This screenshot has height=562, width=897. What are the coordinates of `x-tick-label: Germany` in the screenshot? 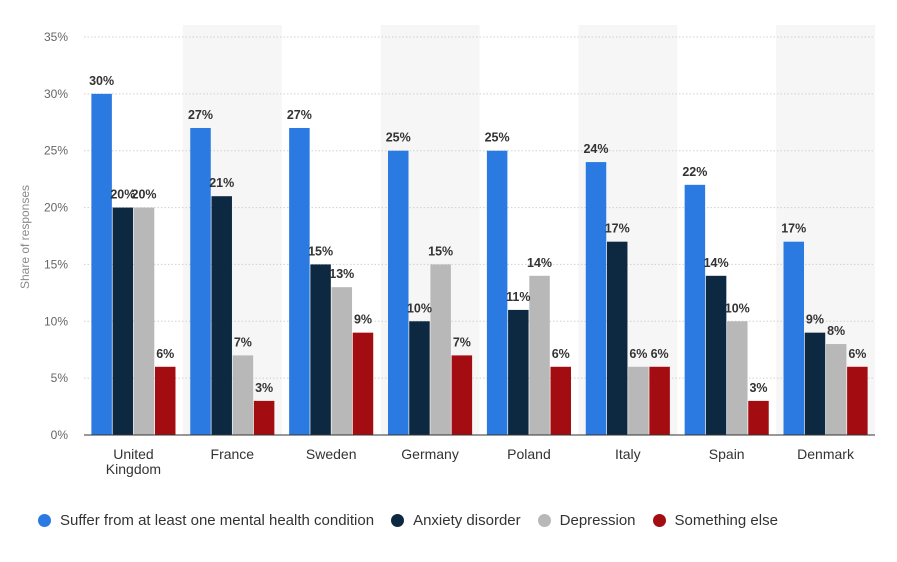 It's located at (430, 454).